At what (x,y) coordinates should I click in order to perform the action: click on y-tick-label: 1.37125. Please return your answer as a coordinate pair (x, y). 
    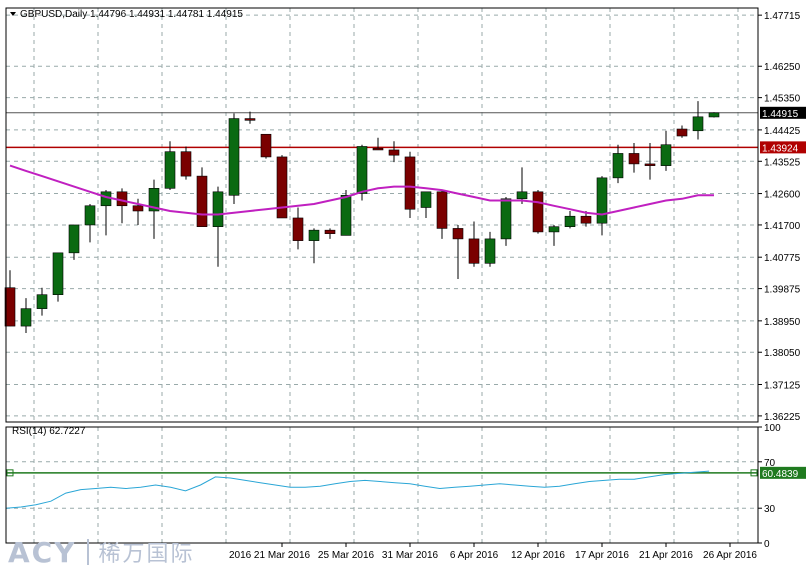
    Looking at the image, I should click on (782, 386).